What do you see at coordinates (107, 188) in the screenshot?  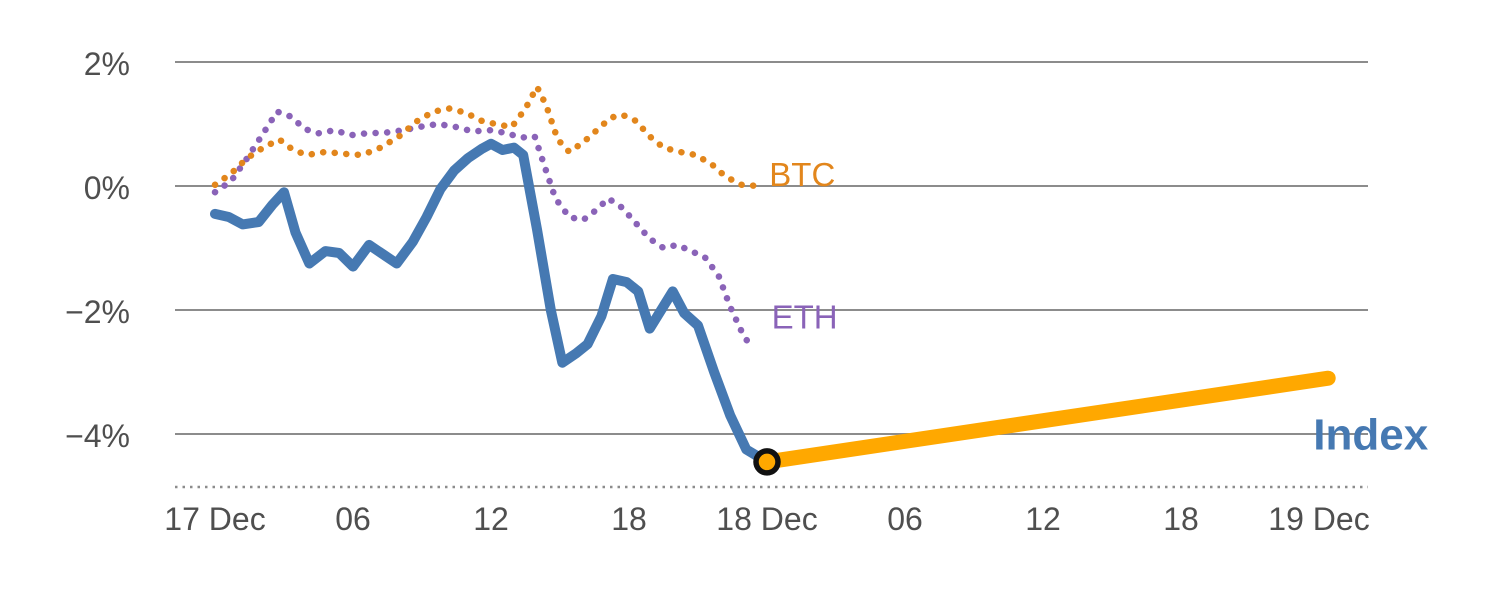 I see `y-tick-label: 0%` at bounding box center [107, 188].